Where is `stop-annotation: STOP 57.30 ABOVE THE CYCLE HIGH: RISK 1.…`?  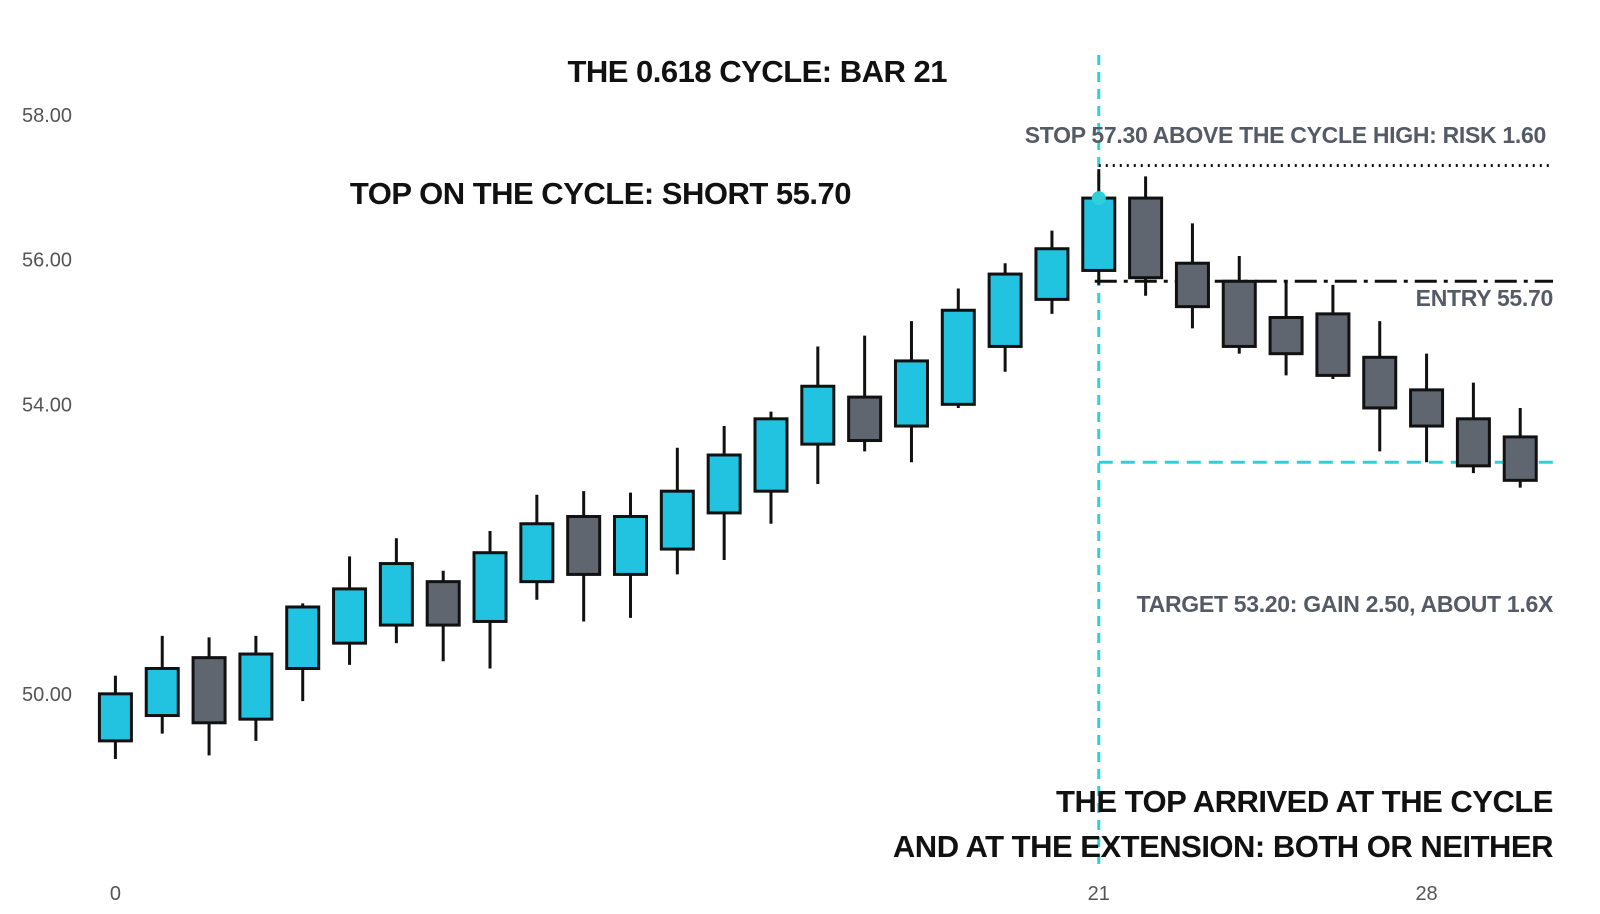 stop-annotation: STOP 57.30 ABOVE THE CYCLE HIGH: RISK 1.… is located at coordinates (1285, 135).